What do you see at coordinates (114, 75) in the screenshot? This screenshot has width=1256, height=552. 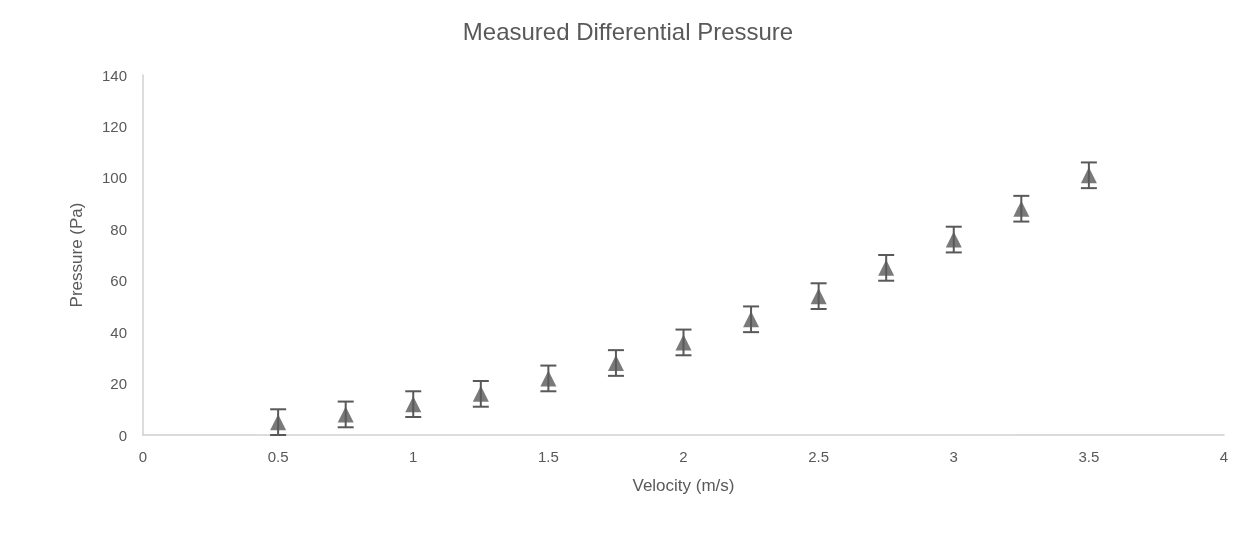 I see `y-tick-label: 140` at bounding box center [114, 75].